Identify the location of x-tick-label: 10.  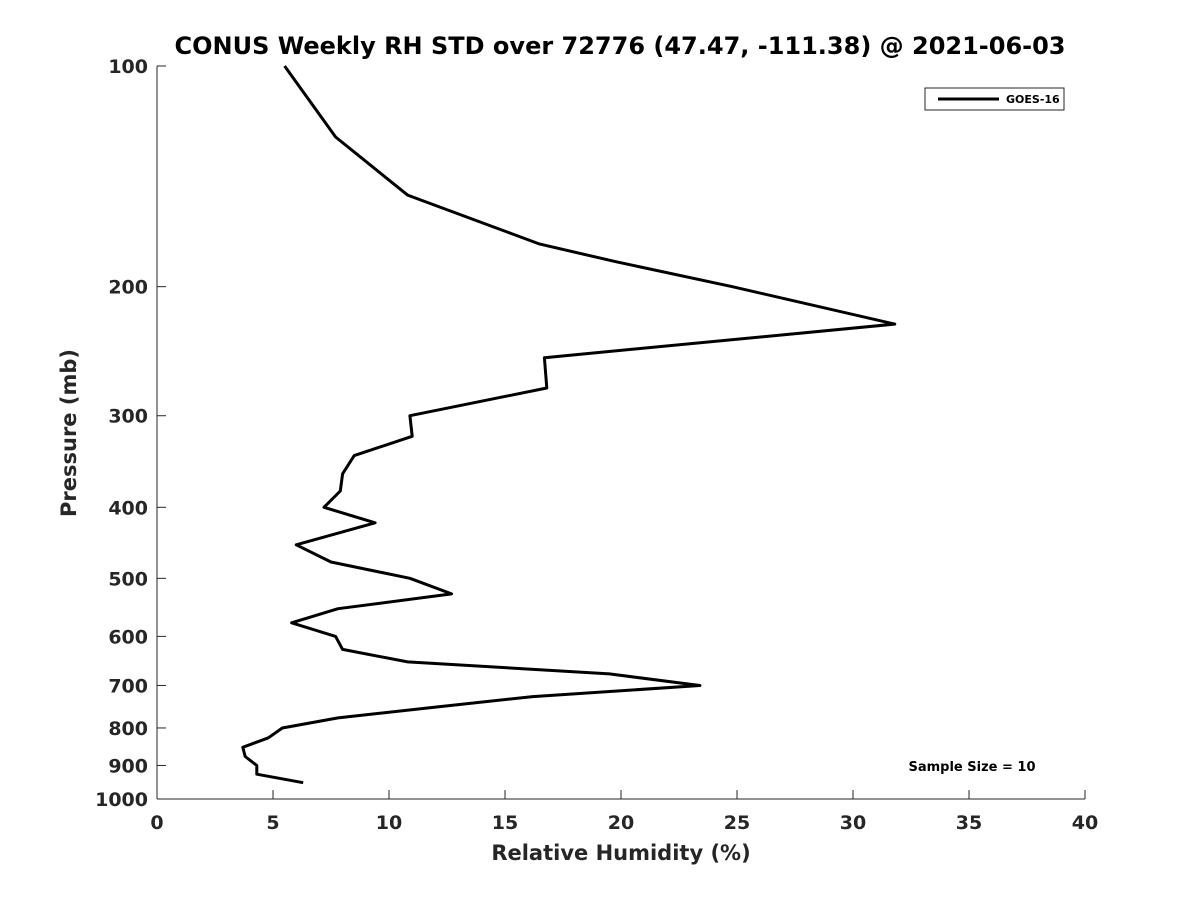
(389, 823).